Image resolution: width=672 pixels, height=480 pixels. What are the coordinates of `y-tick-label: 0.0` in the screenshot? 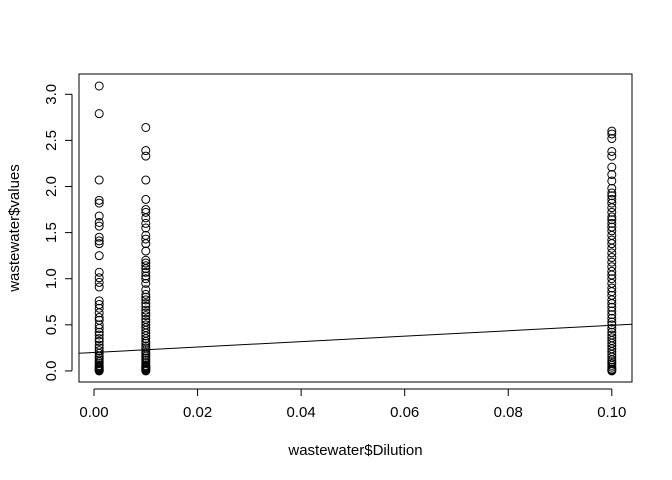 It's located at (51, 371).